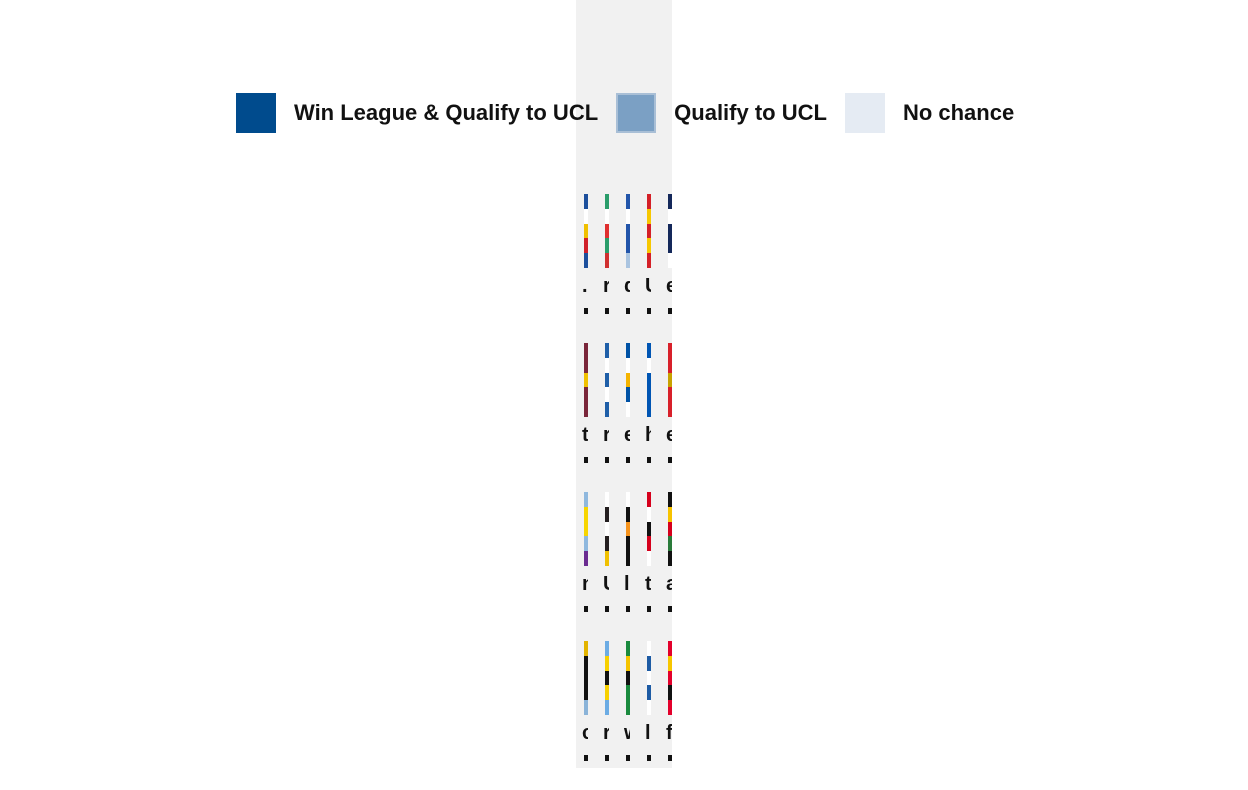 This screenshot has width=1248, height=790. What do you see at coordinates (666, 703) in the screenshot?
I see `team-cell: f` at bounding box center [666, 703].